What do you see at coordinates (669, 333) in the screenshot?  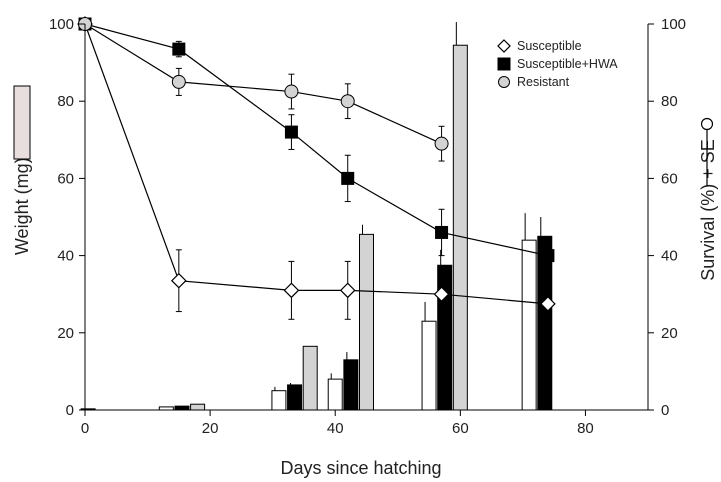 I see `y-right-tick-label-1: 20` at bounding box center [669, 333].